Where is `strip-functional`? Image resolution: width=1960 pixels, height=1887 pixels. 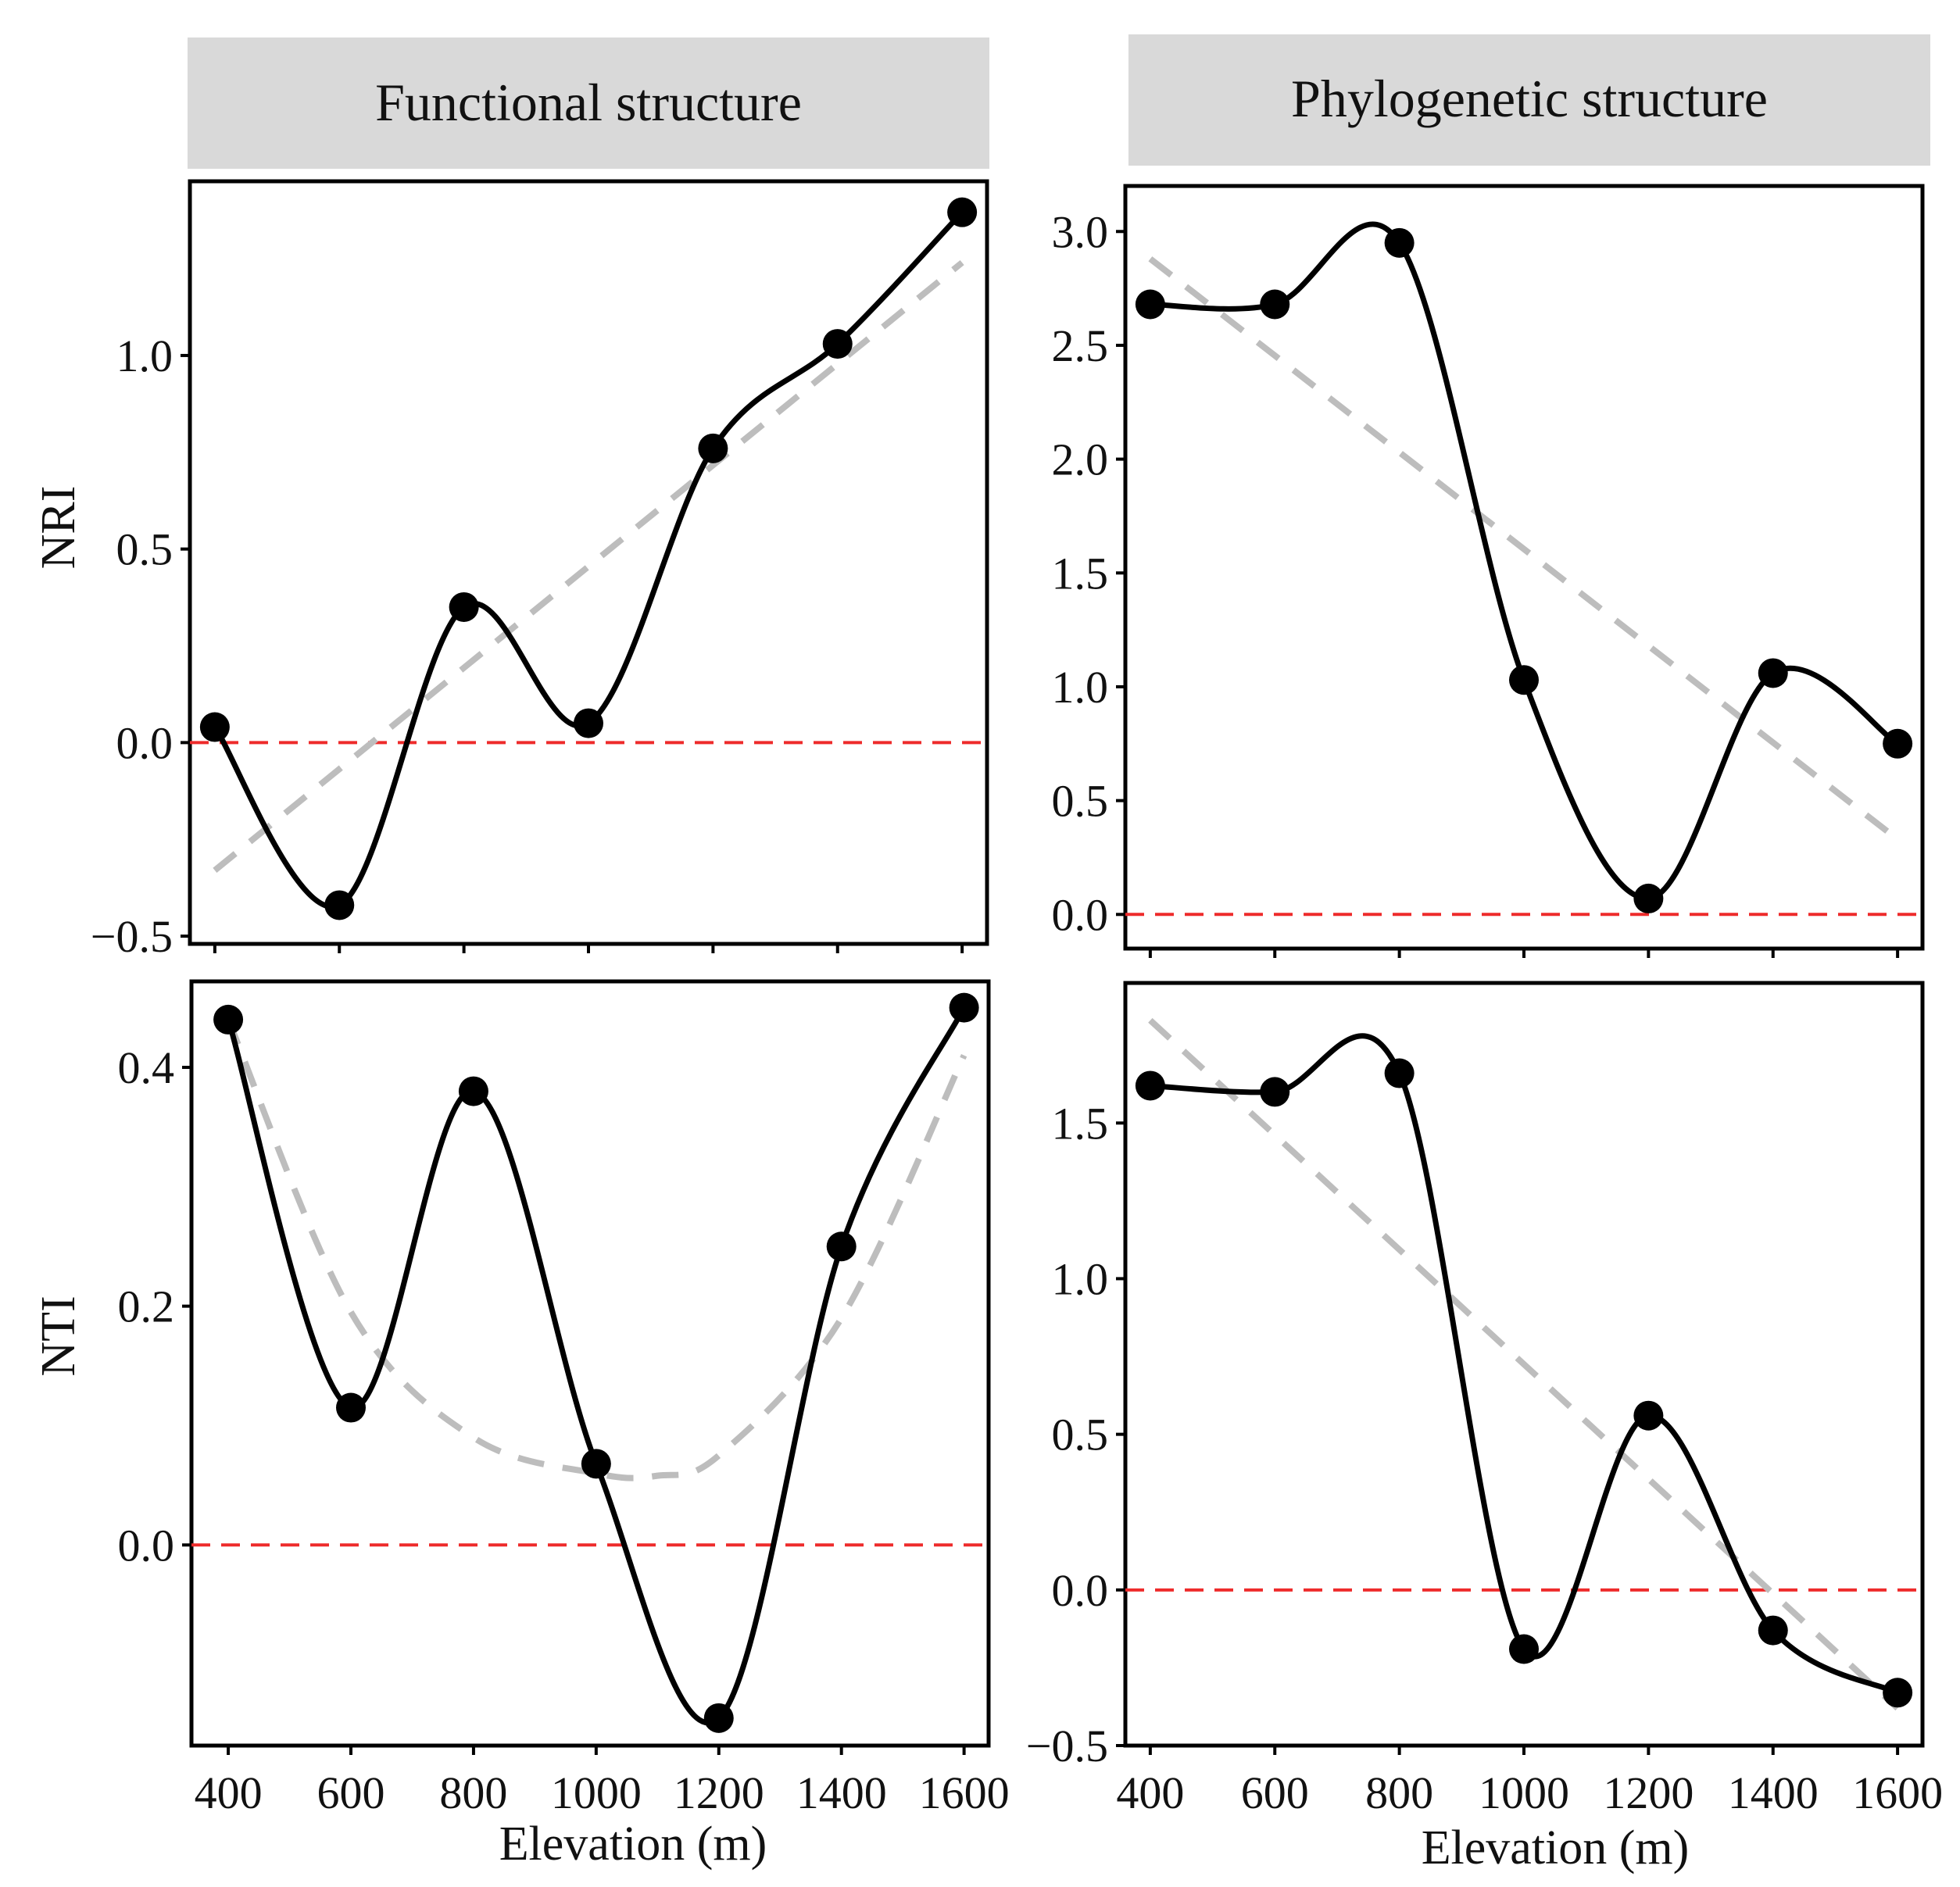 strip-functional is located at coordinates (588, 103).